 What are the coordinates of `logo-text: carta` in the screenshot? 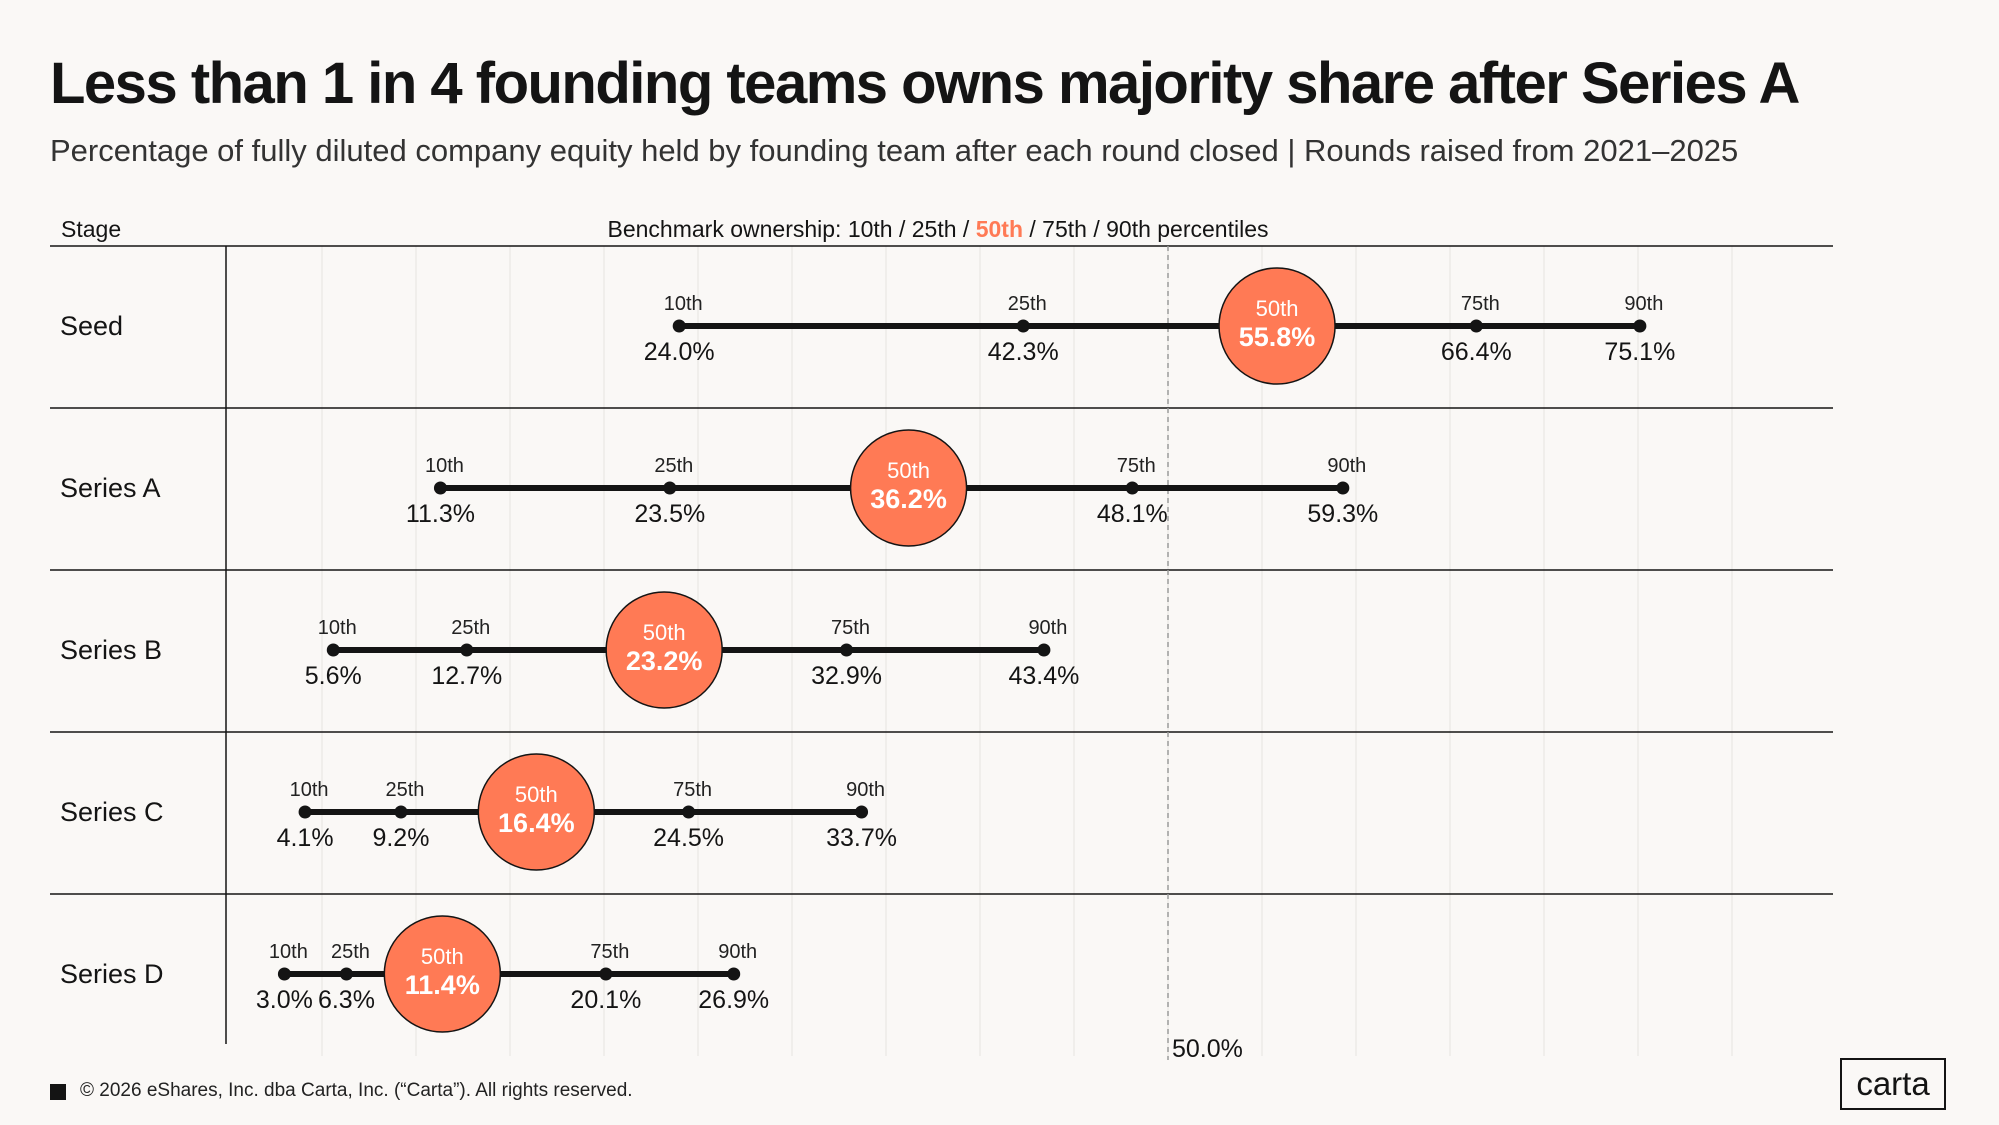 It's located at (1893, 1083).